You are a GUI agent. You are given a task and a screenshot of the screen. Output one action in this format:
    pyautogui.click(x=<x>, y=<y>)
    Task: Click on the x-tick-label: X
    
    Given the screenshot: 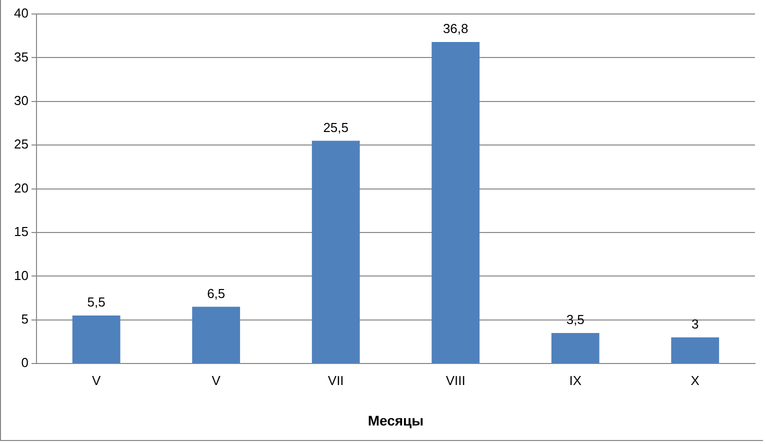 What is the action you would take?
    pyautogui.click(x=695, y=380)
    